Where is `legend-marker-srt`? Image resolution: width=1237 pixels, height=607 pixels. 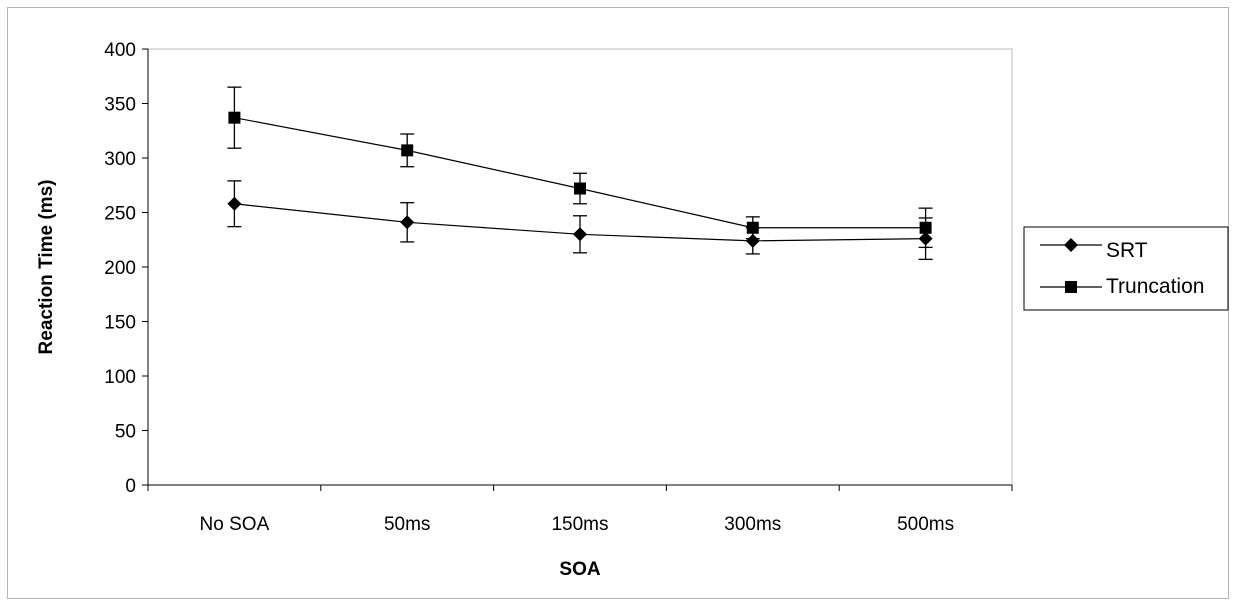 legend-marker-srt is located at coordinates (1071, 245).